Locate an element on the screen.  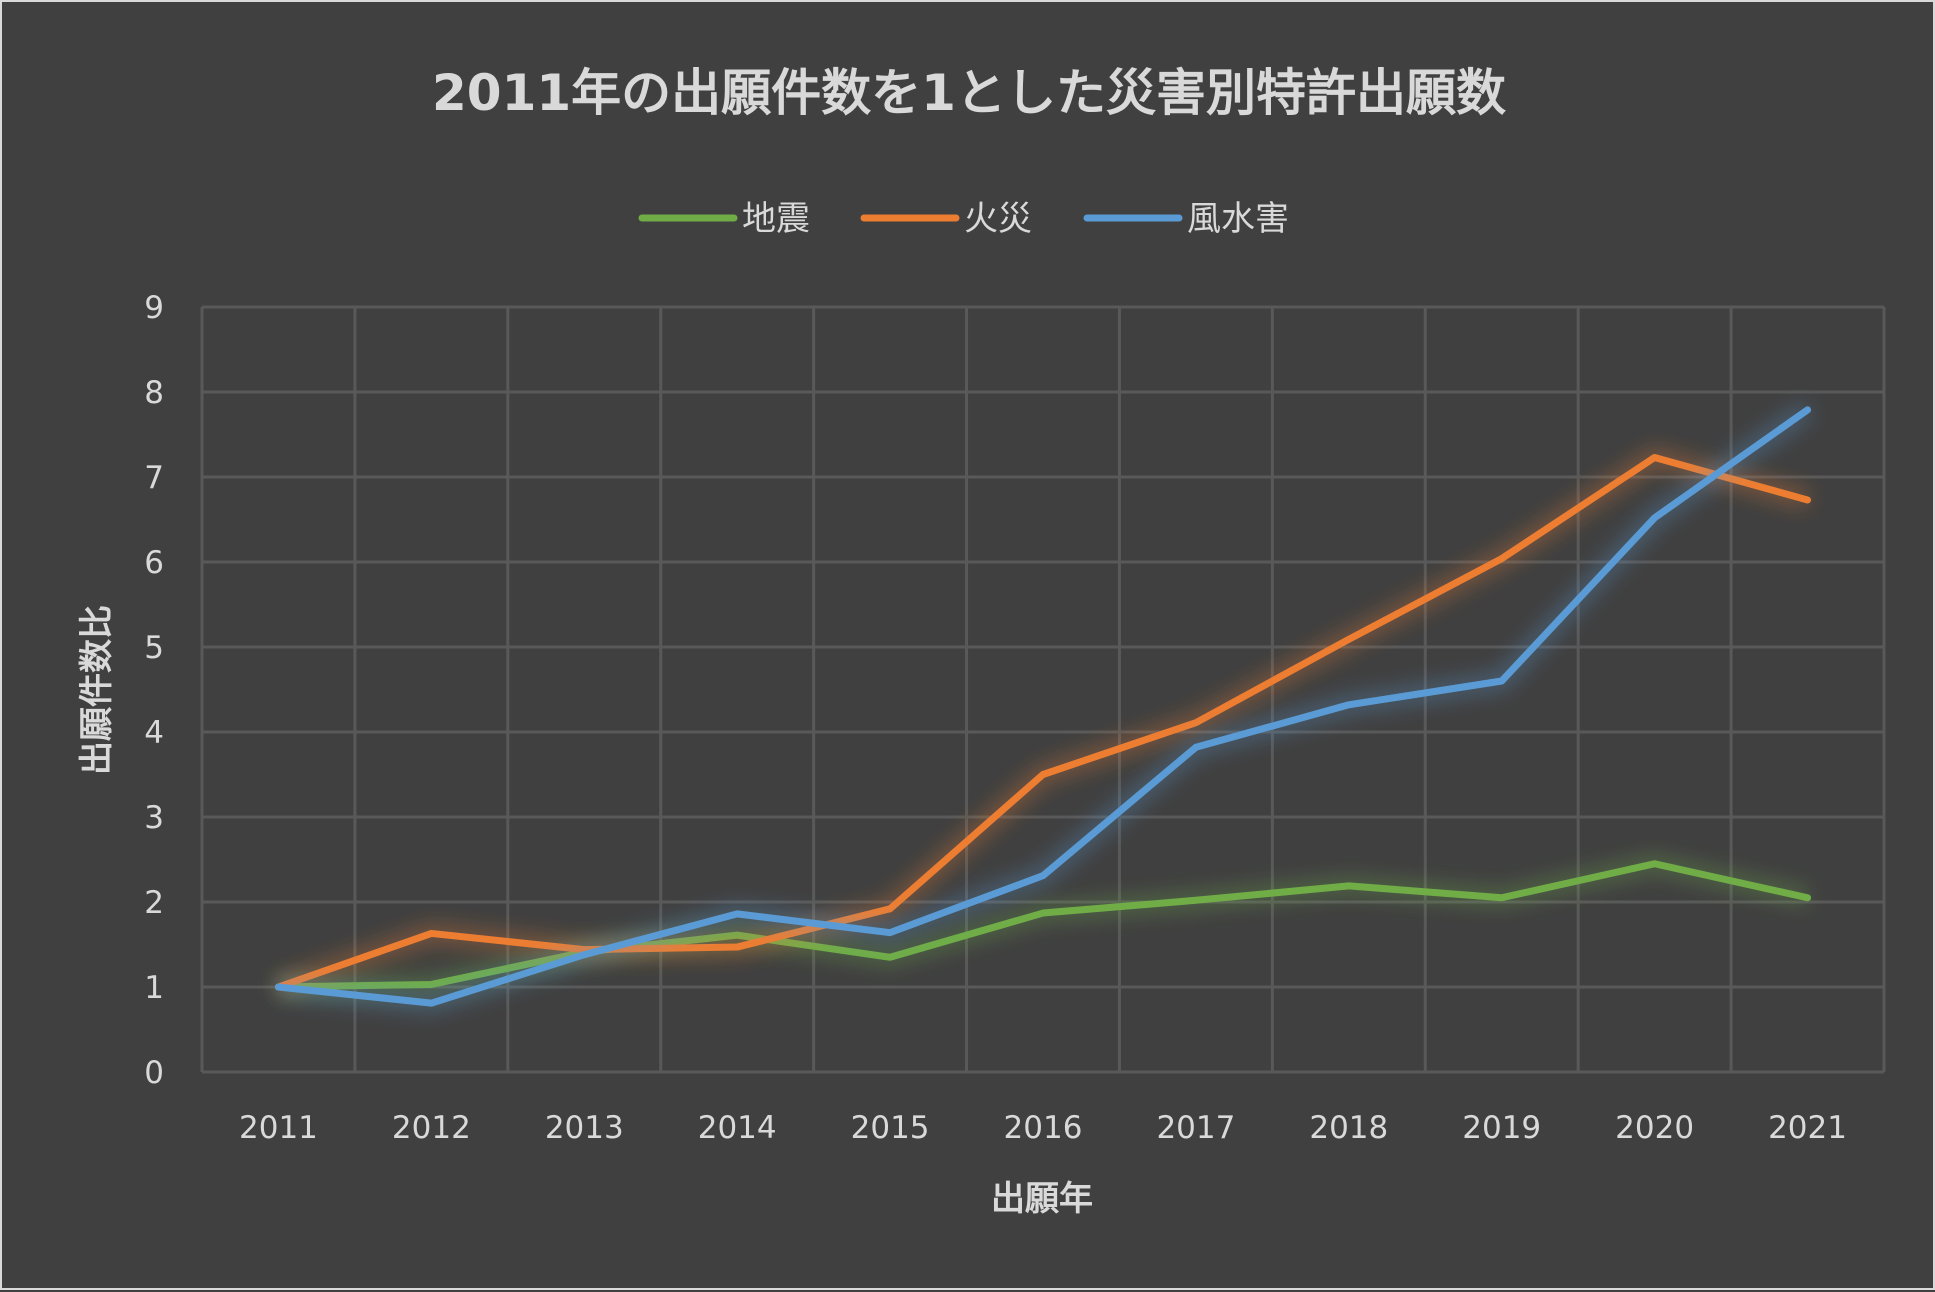
x-tick-label: 2018 is located at coordinates (1348, 1128).